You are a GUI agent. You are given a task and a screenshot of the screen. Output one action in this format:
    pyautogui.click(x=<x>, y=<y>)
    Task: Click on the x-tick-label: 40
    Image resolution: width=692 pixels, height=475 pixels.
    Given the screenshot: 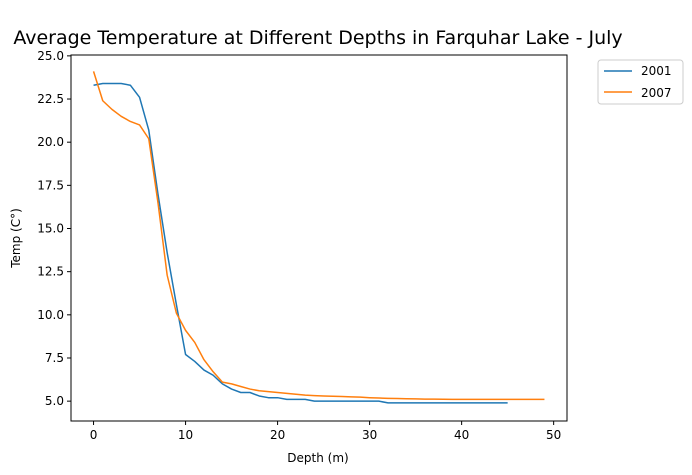 What is the action you would take?
    pyautogui.click(x=461, y=435)
    